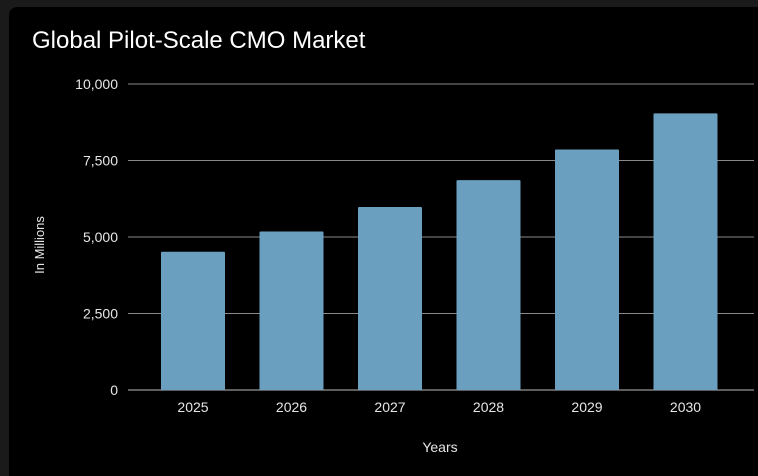 This screenshot has height=476, width=758. I want to click on bar-2030, so click(685, 251).